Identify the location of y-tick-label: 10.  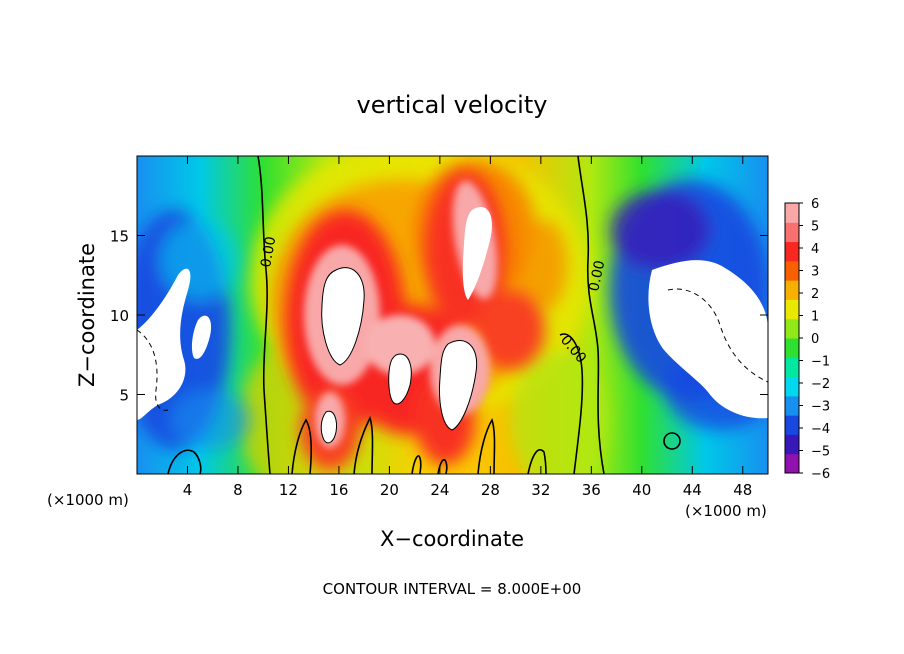
(119, 316).